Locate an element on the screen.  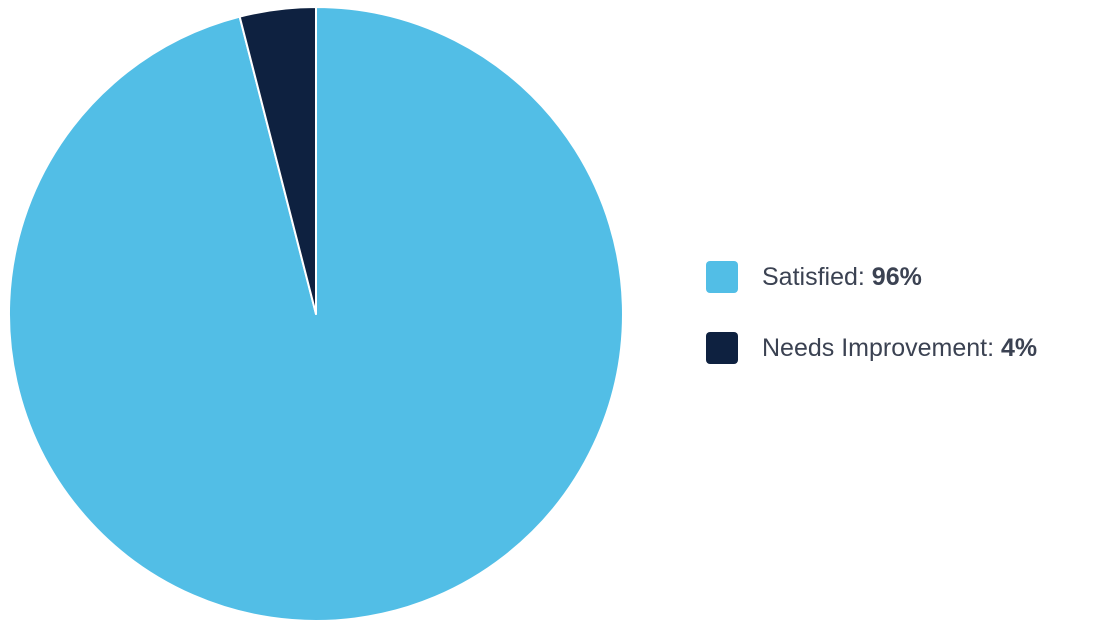
legend-value-satisfied: 96% is located at coordinates (896, 276).